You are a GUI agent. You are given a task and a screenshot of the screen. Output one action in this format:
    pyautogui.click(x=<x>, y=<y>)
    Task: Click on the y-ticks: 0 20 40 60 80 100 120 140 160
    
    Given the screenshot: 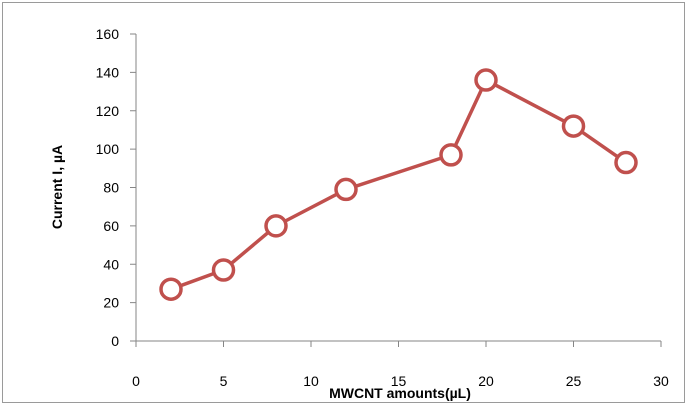 What is the action you would take?
    pyautogui.click(x=116, y=187)
    